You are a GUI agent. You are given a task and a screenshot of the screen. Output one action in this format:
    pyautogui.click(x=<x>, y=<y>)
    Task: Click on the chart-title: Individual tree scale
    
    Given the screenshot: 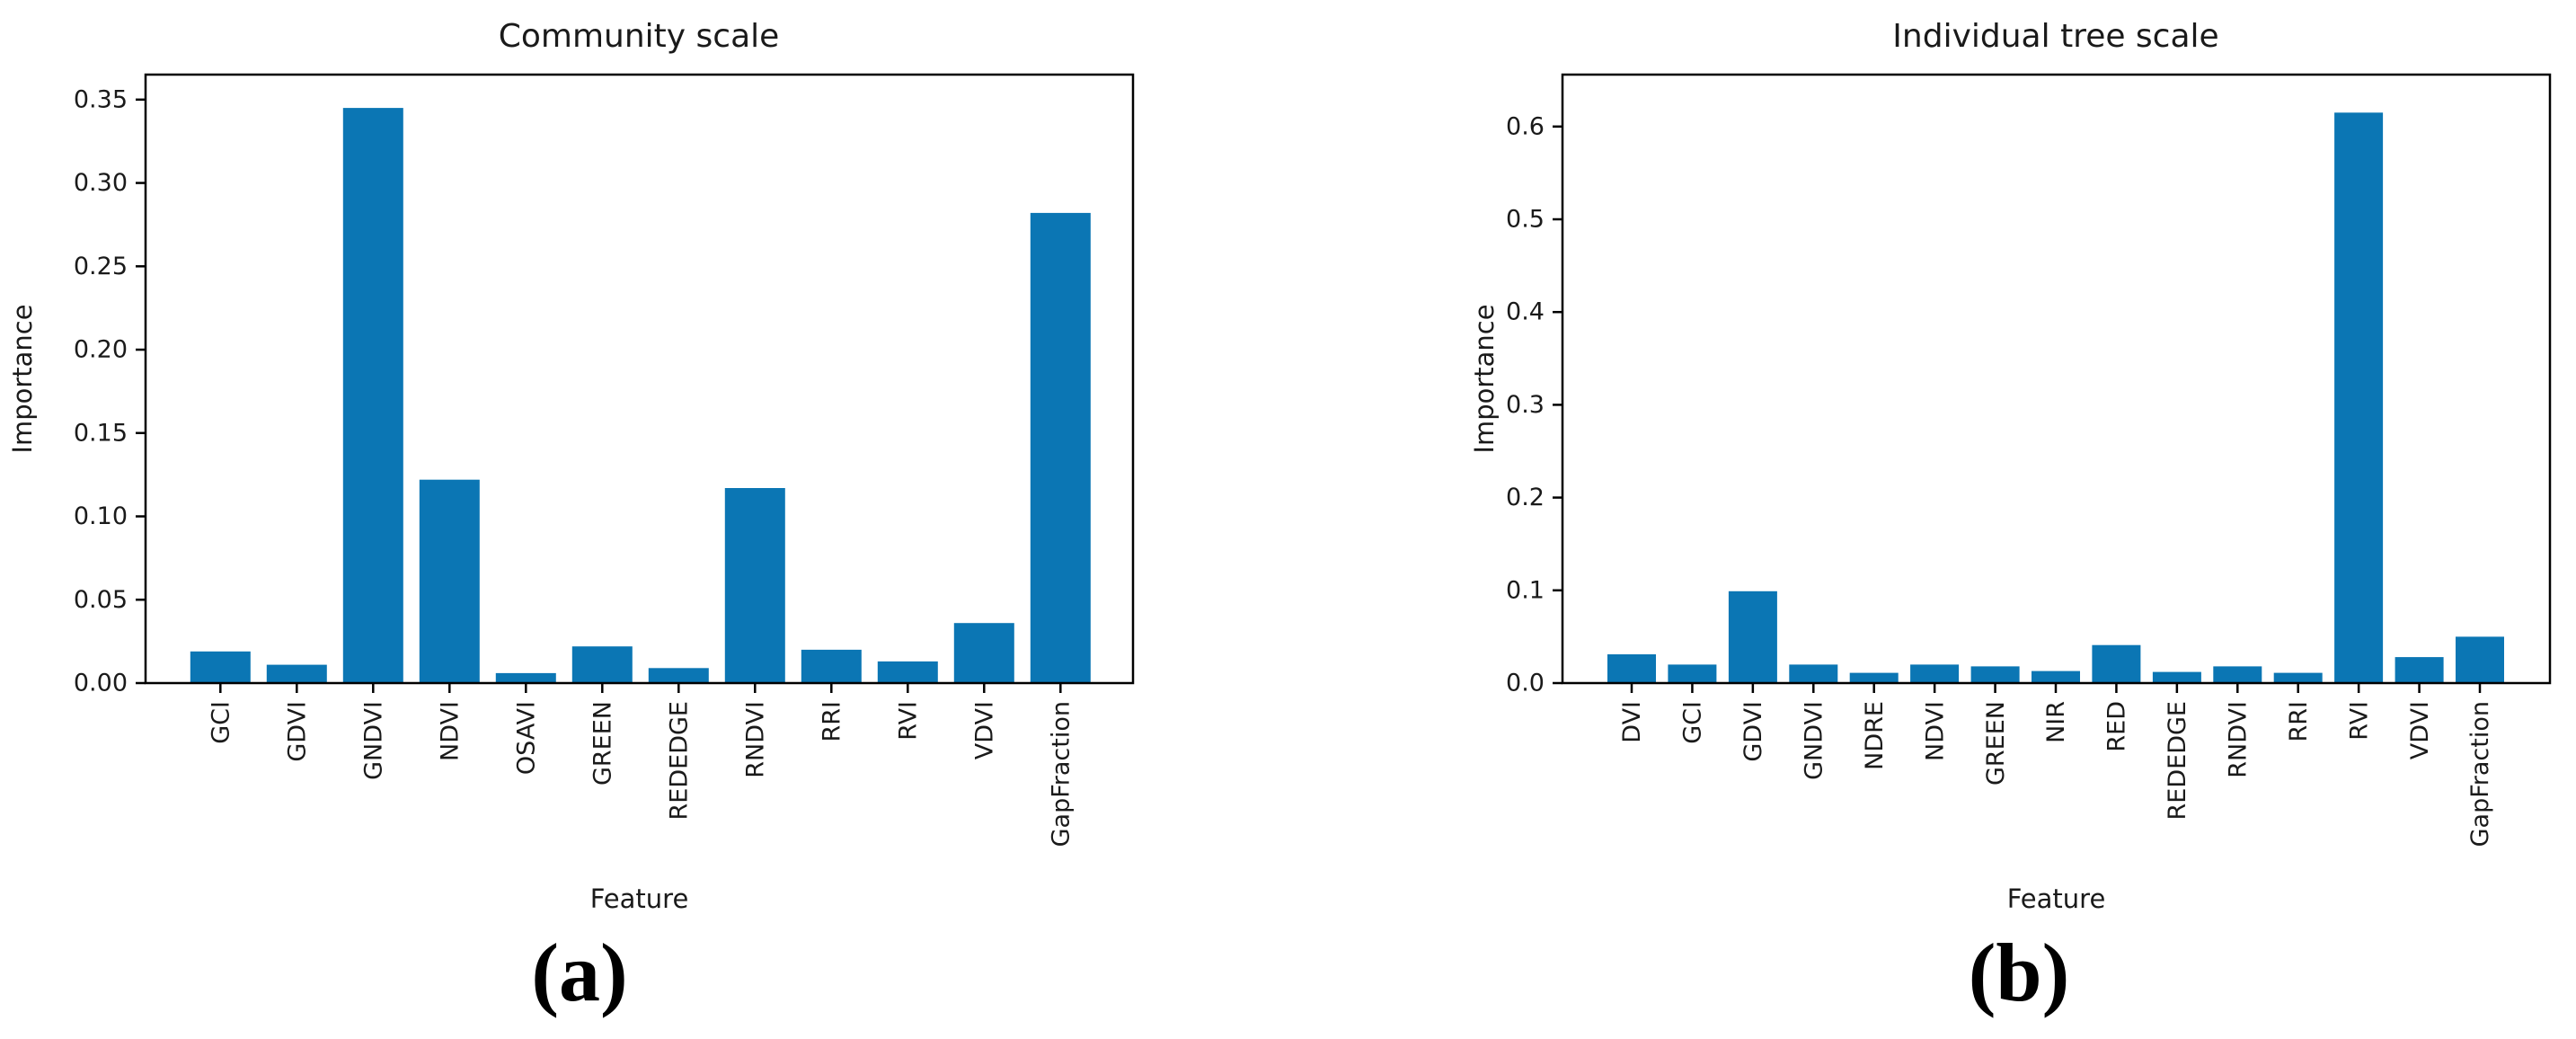 What is the action you would take?
    pyautogui.click(x=2055, y=36)
    